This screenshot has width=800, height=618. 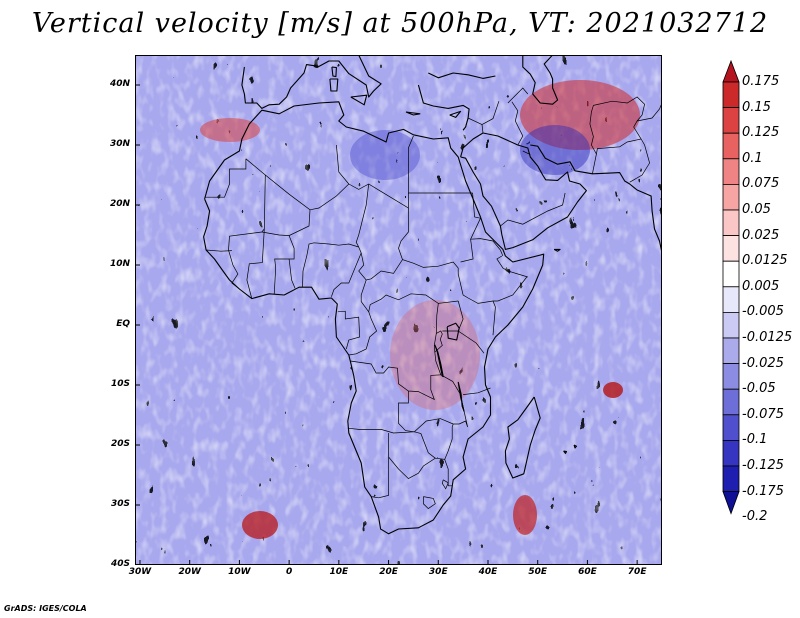 What do you see at coordinates (755, 517) in the screenshot?
I see `colorbar-level-label: -0.2` at bounding box center [755, 517].